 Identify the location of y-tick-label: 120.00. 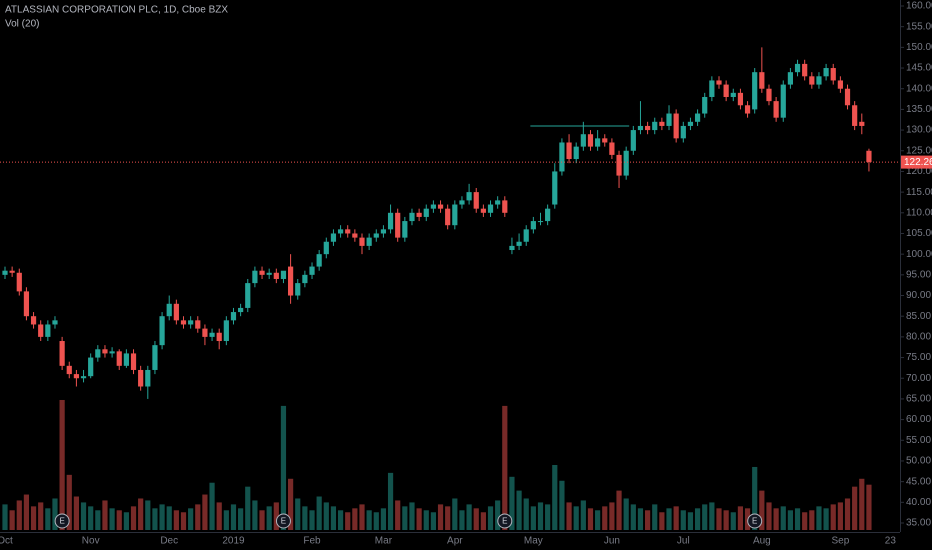
(919, 171).